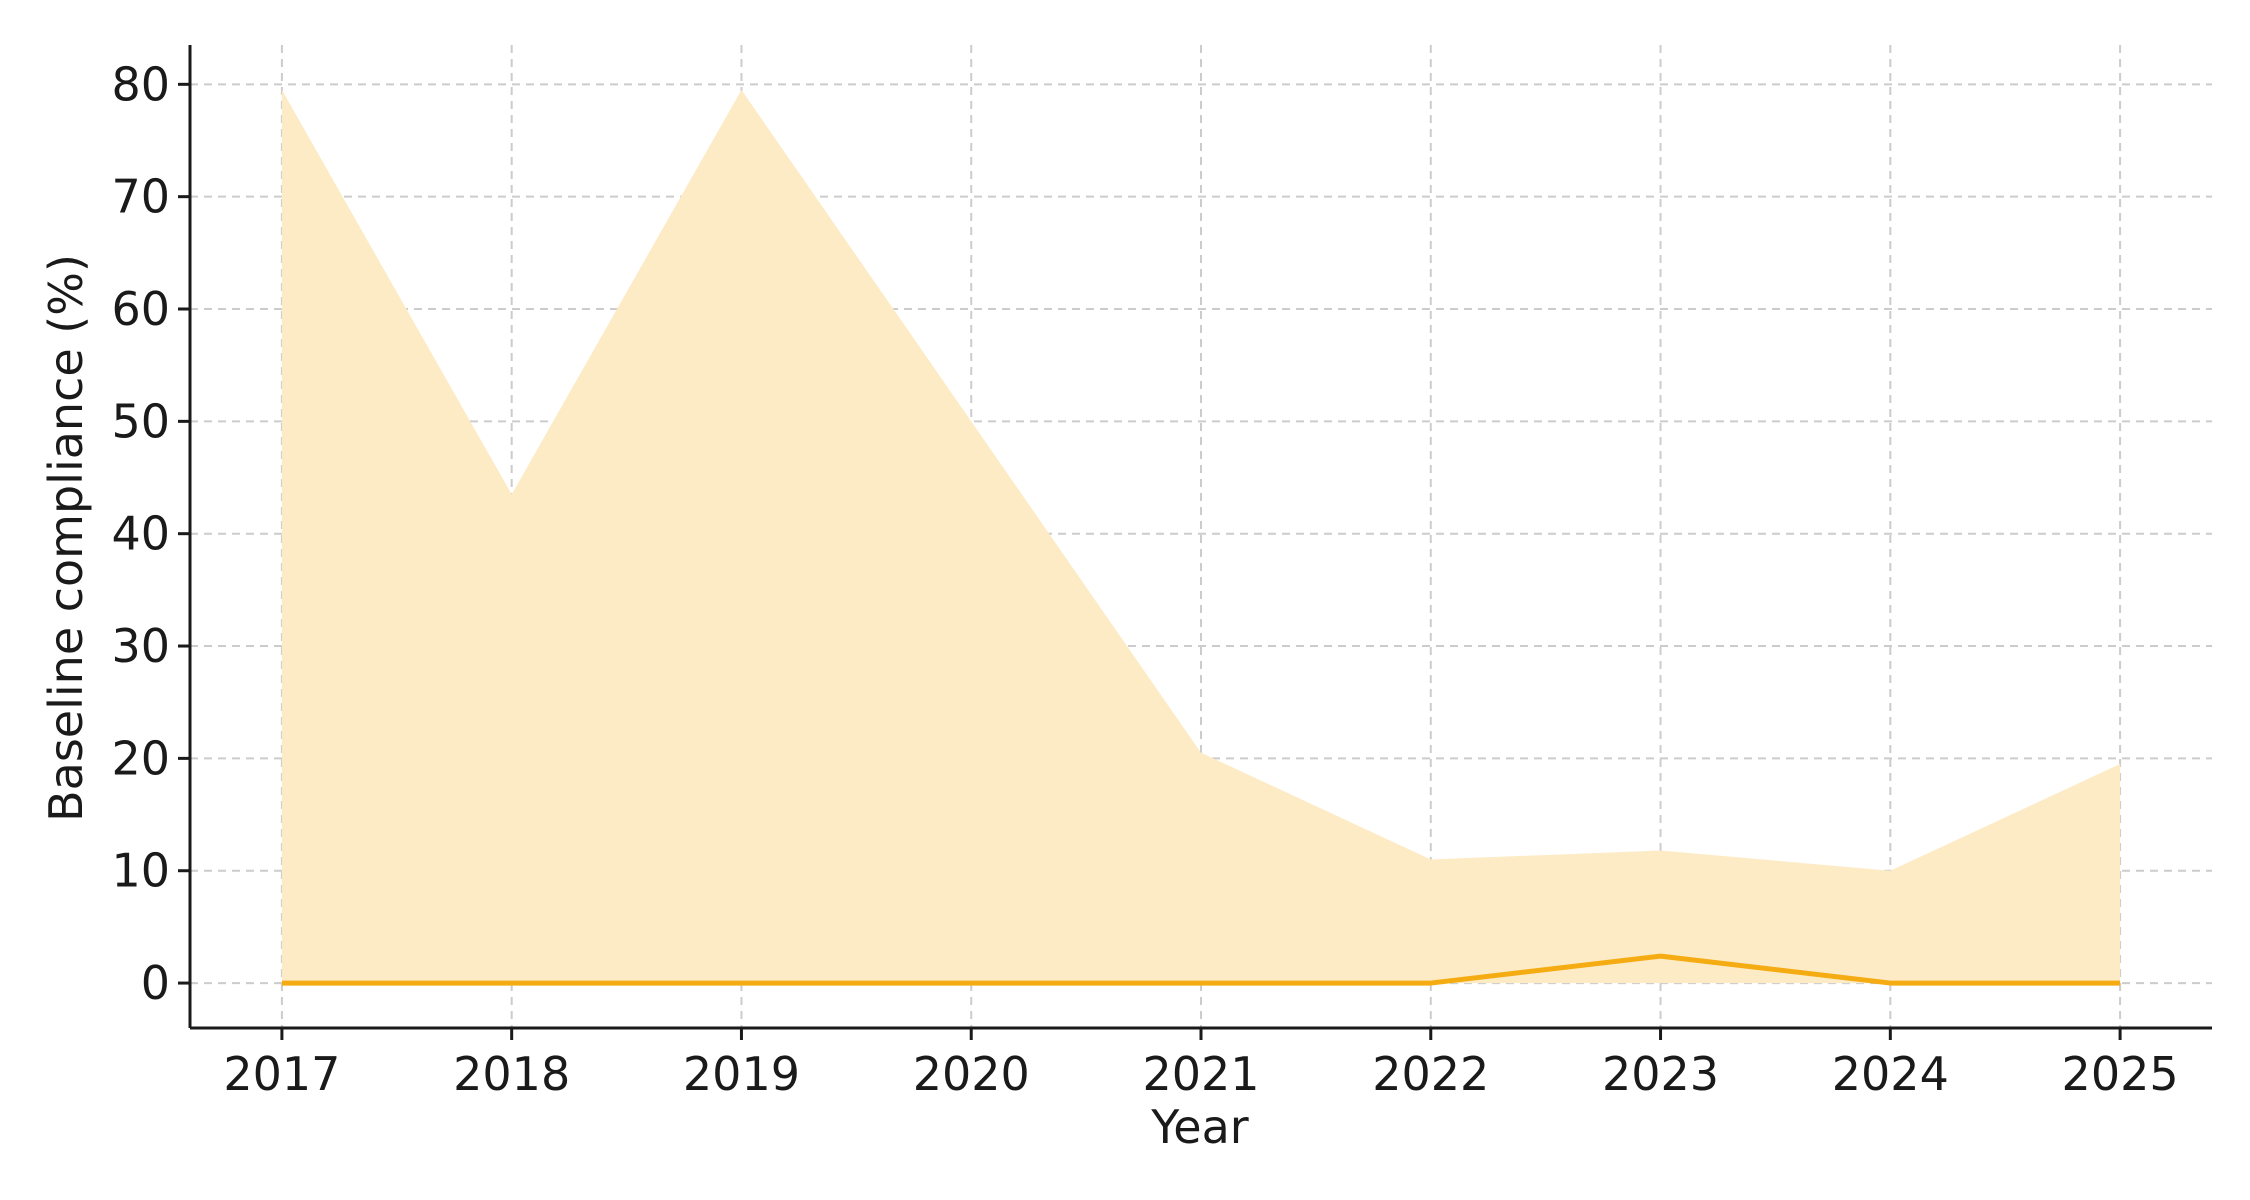 The width and height of the screenshot is (2250, 1200). What do you see at coordinates (281, 1074) in the screenshot?
I see `x-tick-label: 2017` at bounding box center [281, 1074].